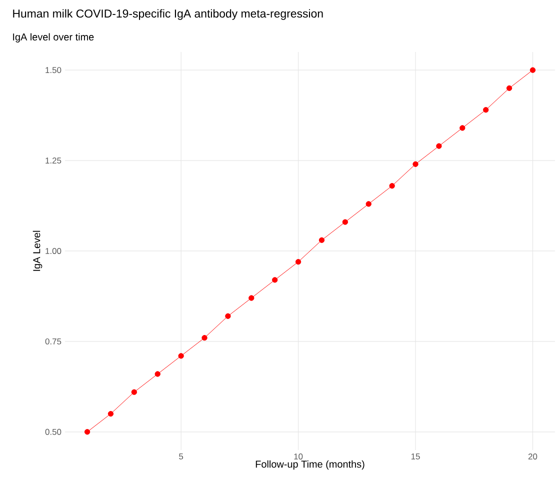 This screenshot has height=487, width=557. Describe the element at coordinates (298, 457) in the screenshot. I see `x-tick-label: 10` at that location.